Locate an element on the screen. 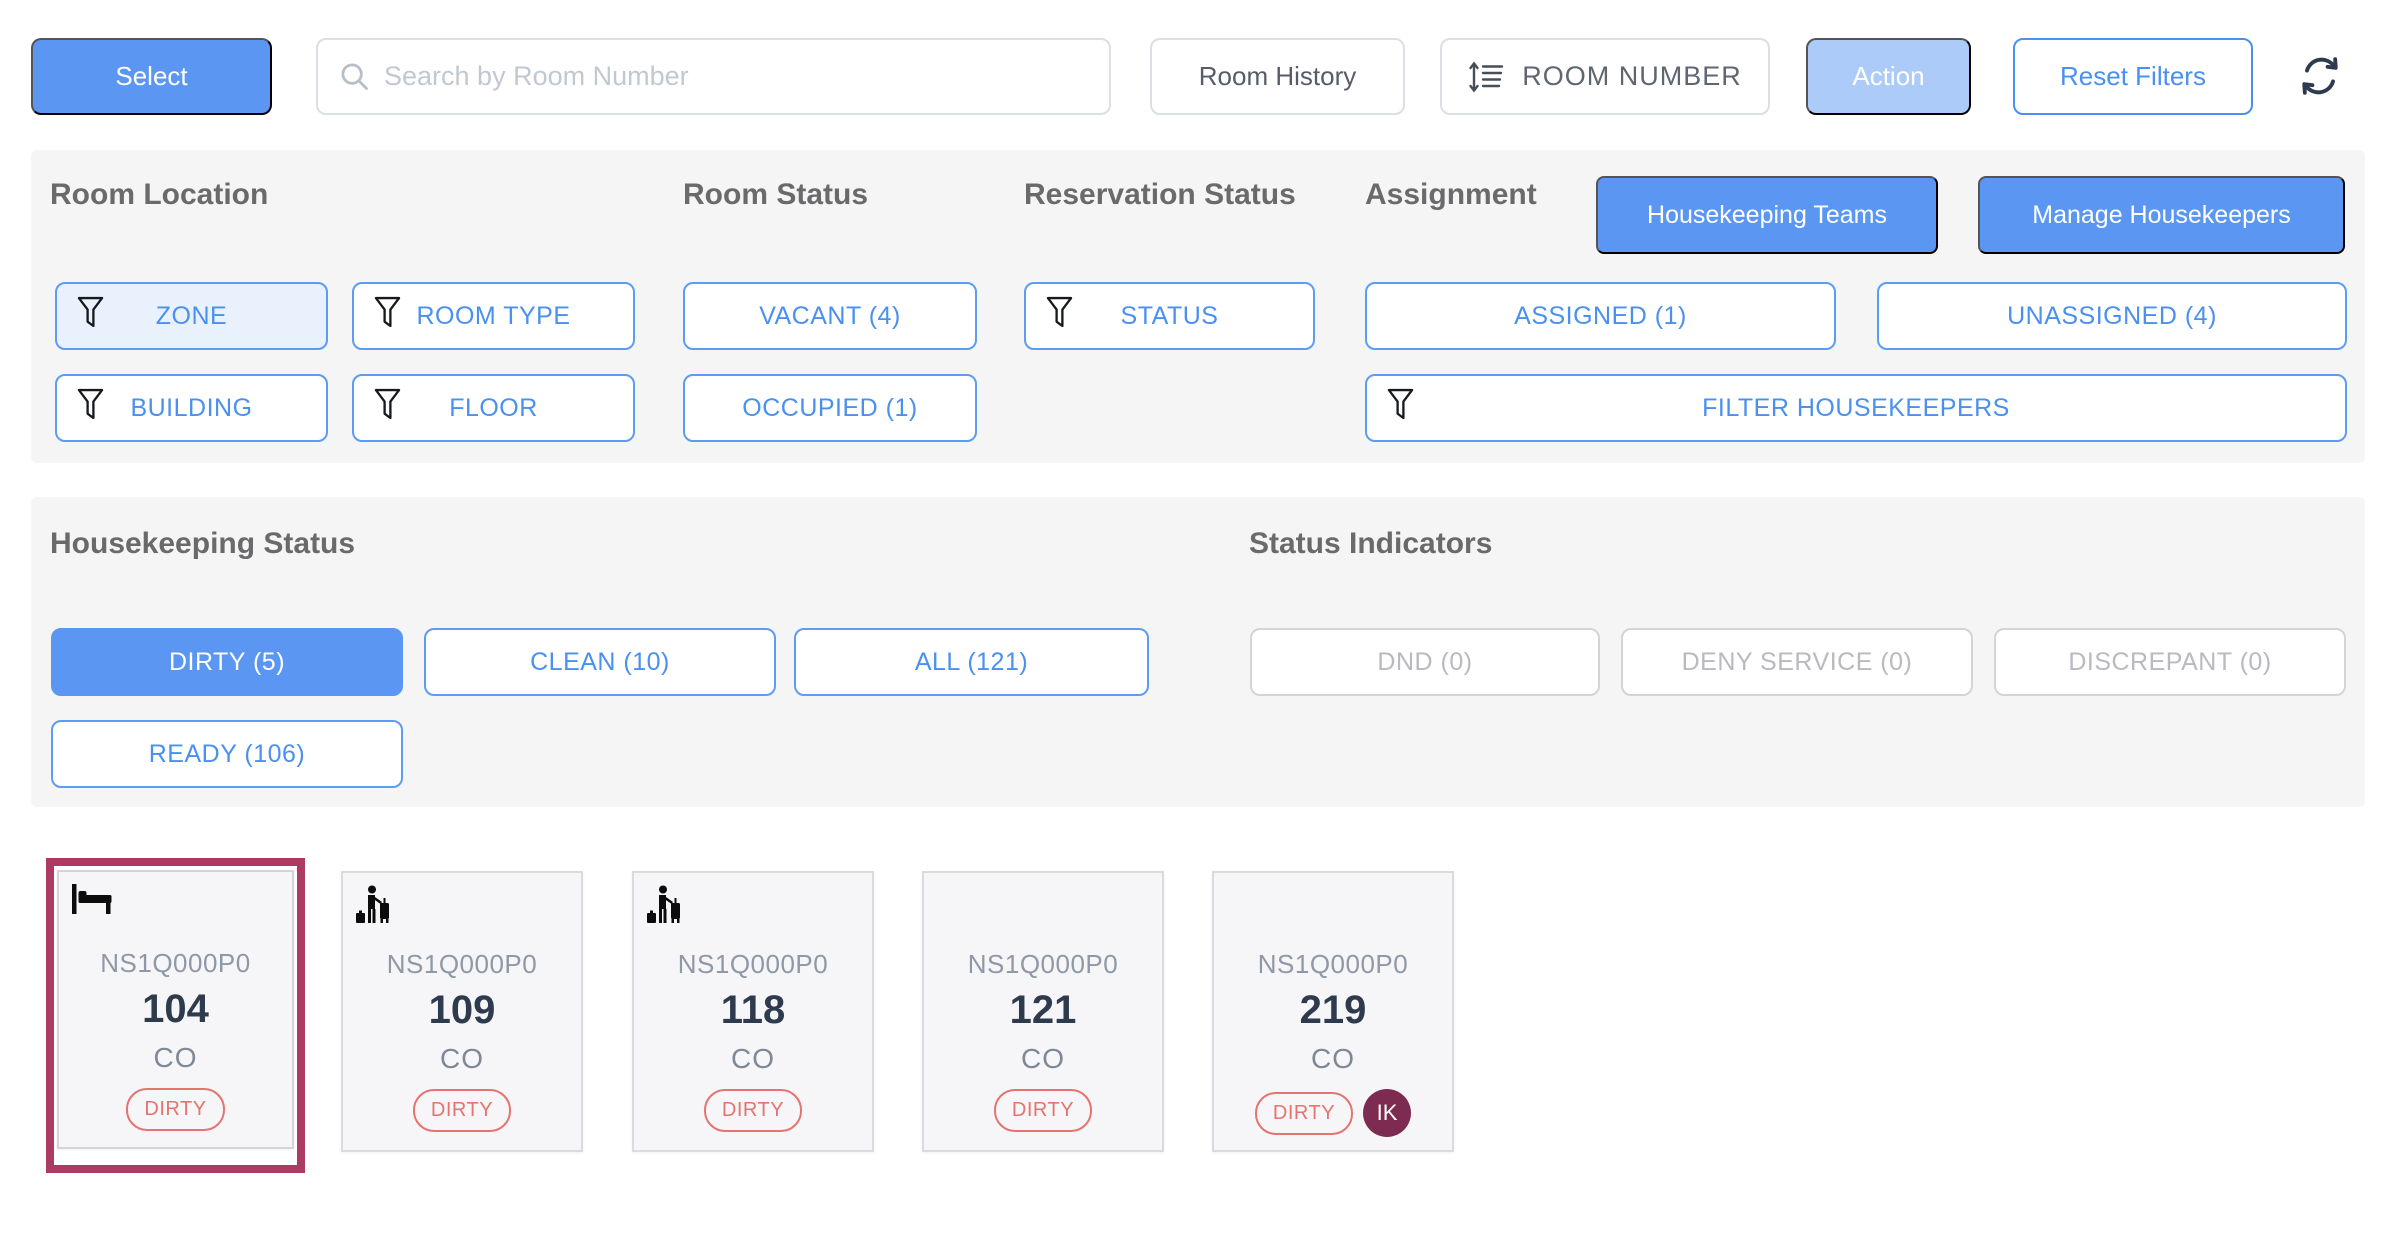 This screenshot has height=1246, width=2388. housekeeper-initials-badge: IK is located at coordinates (1387, 1113).